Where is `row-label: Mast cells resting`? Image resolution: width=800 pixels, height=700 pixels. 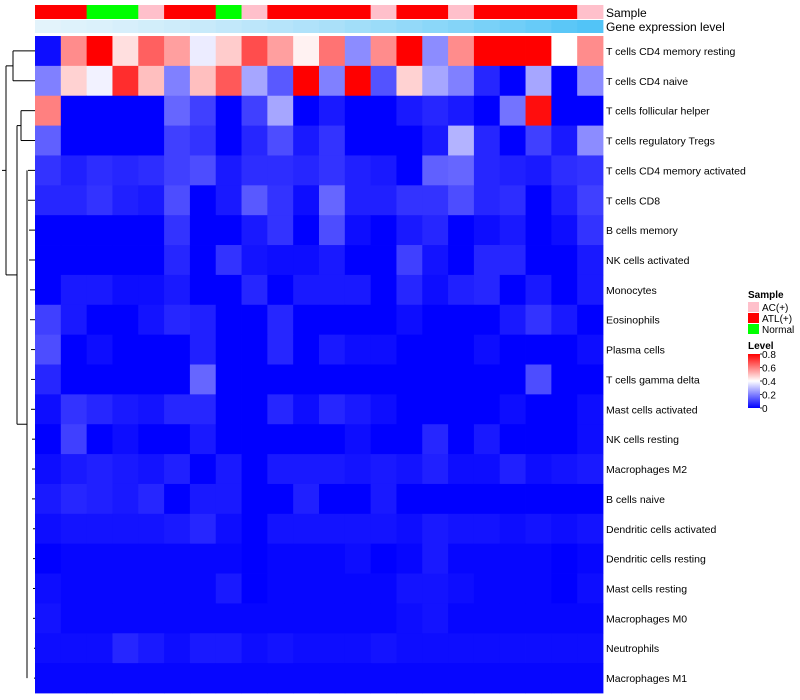 row-label: Mast cells resting is located at coordinates (646, 589).